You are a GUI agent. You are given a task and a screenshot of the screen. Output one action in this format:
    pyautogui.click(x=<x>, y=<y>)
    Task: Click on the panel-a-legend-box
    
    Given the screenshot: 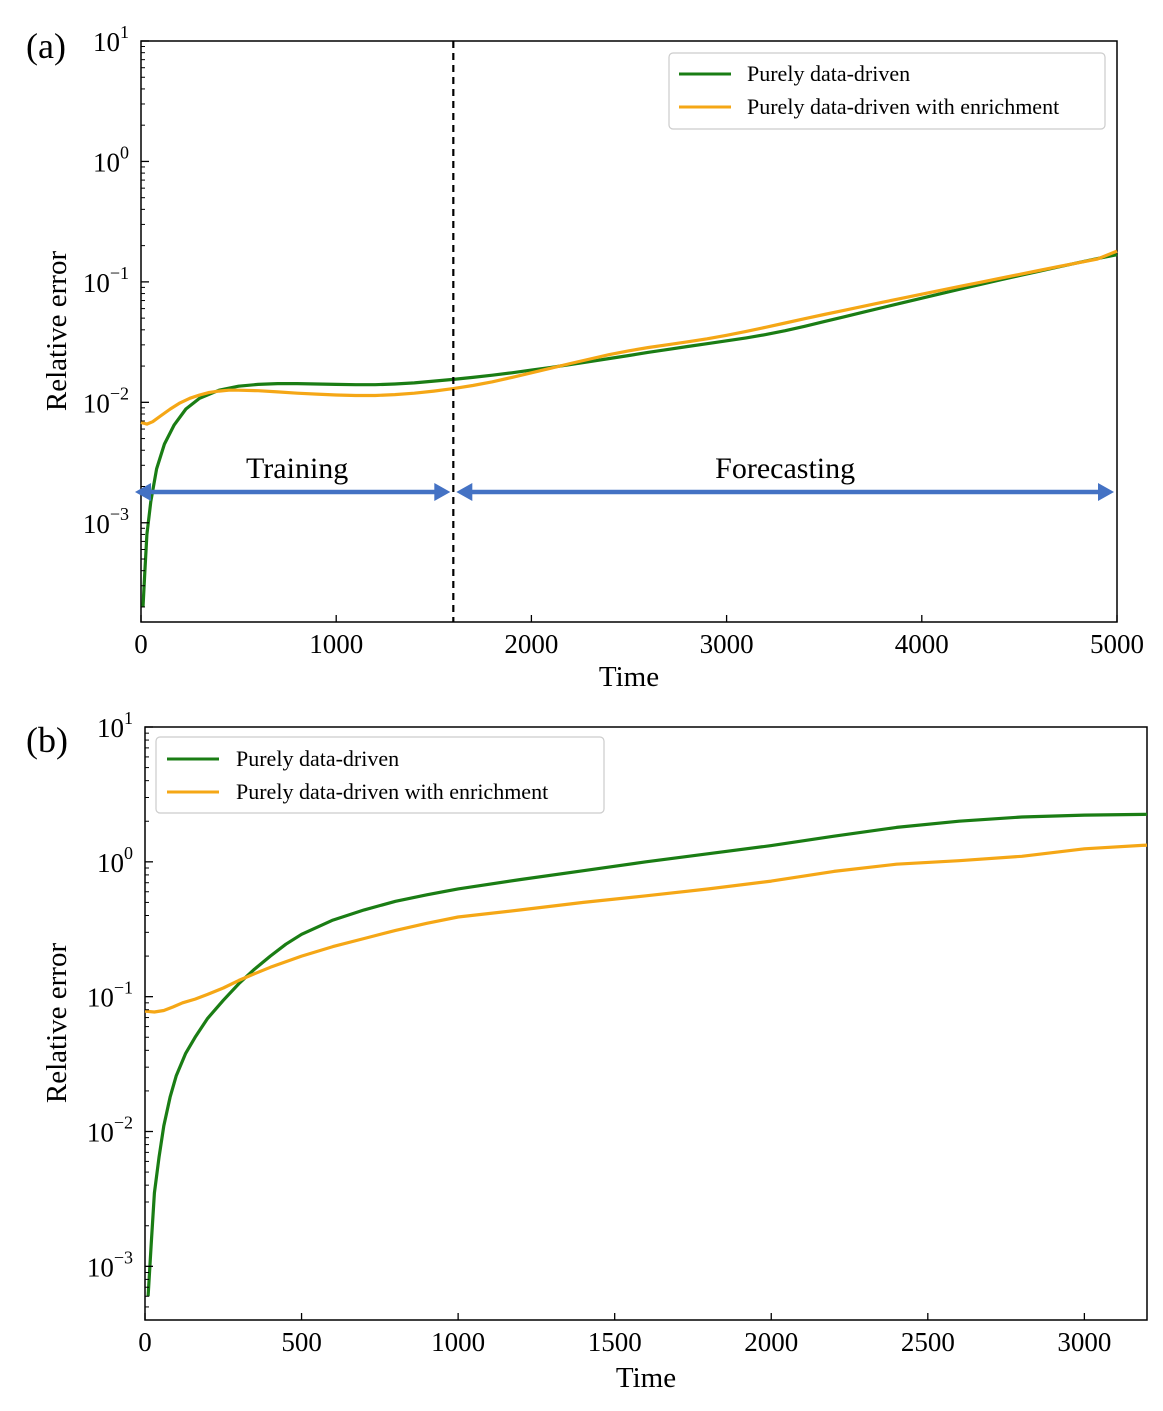 What is the action you would take?
    pyautogui.click(x=887, y=91)
    